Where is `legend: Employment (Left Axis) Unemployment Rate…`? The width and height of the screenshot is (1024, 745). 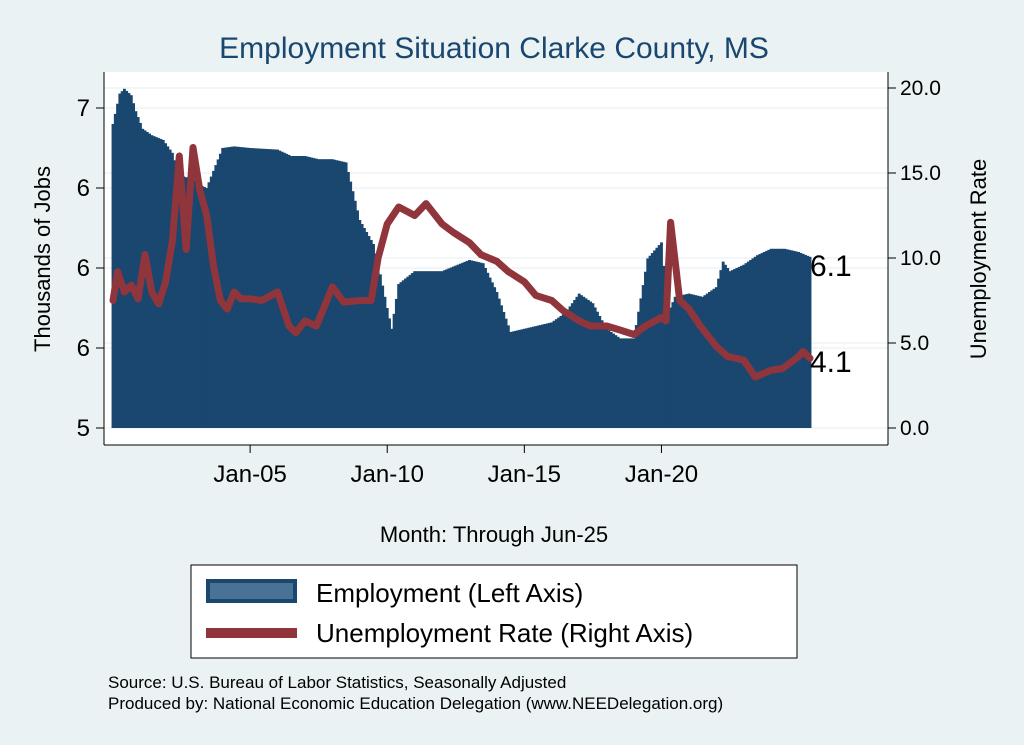 legend: Employment (Left Axis) Unemployment Rate… is located at coordinates (494, 611).